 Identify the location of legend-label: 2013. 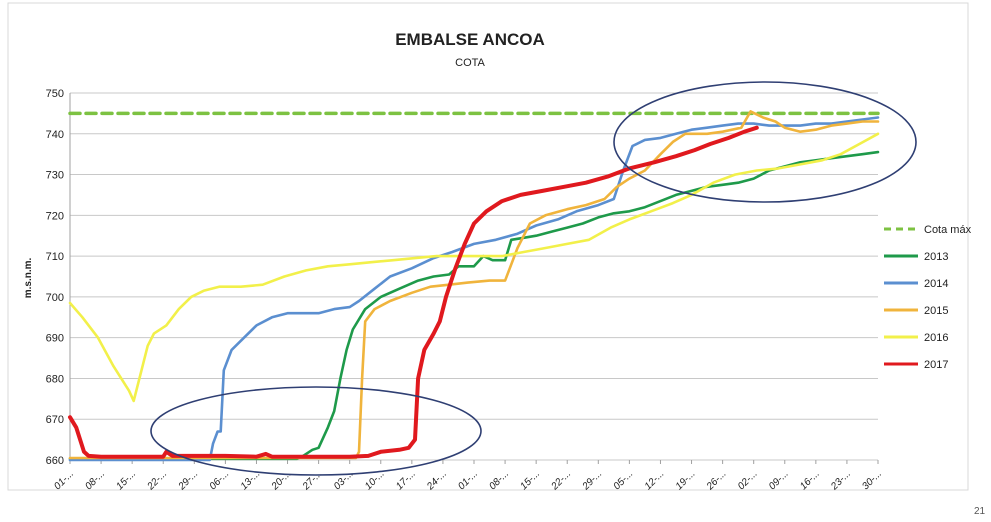
(936, 257).